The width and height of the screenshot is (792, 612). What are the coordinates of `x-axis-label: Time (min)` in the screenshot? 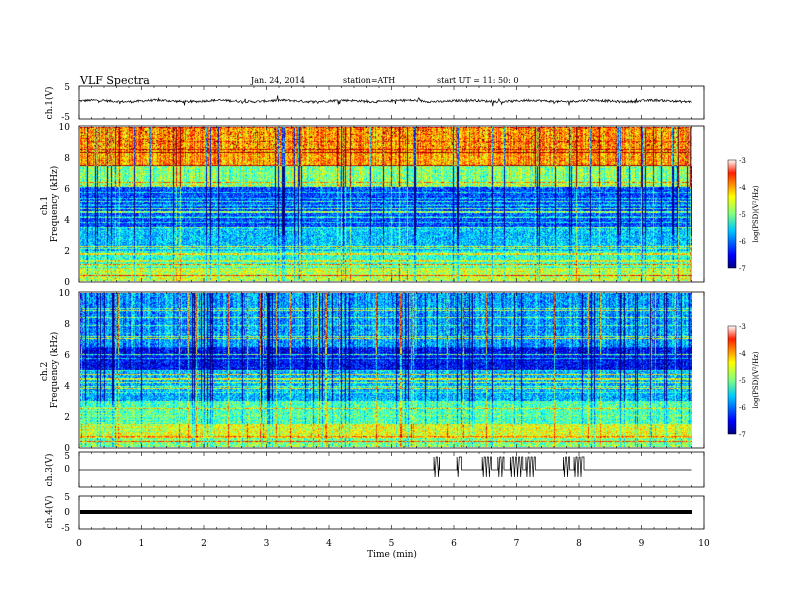 It's located at (392, 554).